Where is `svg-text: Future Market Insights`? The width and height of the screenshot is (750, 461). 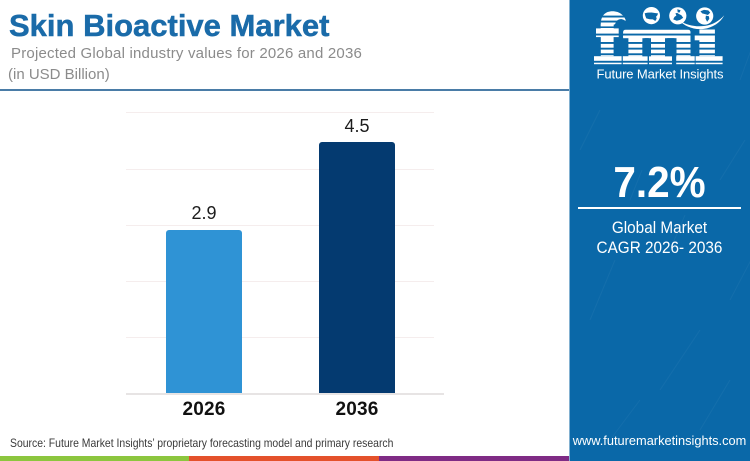
svg-text: Future Market Insights is located at coordinates (661, 73).